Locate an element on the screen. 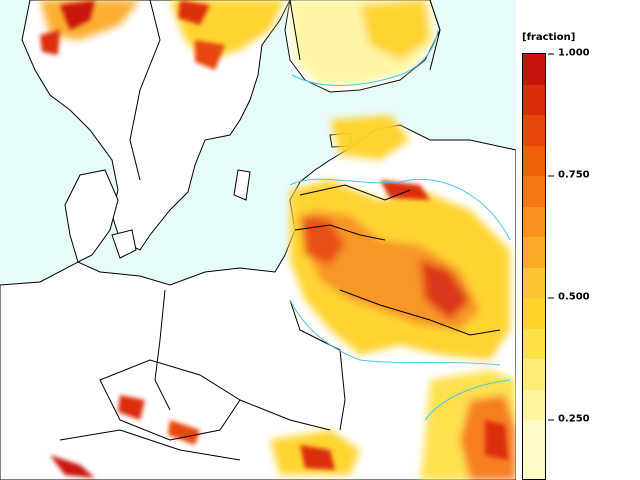  legend-tick-label: 0.250 is located at coordinates (569, 419).